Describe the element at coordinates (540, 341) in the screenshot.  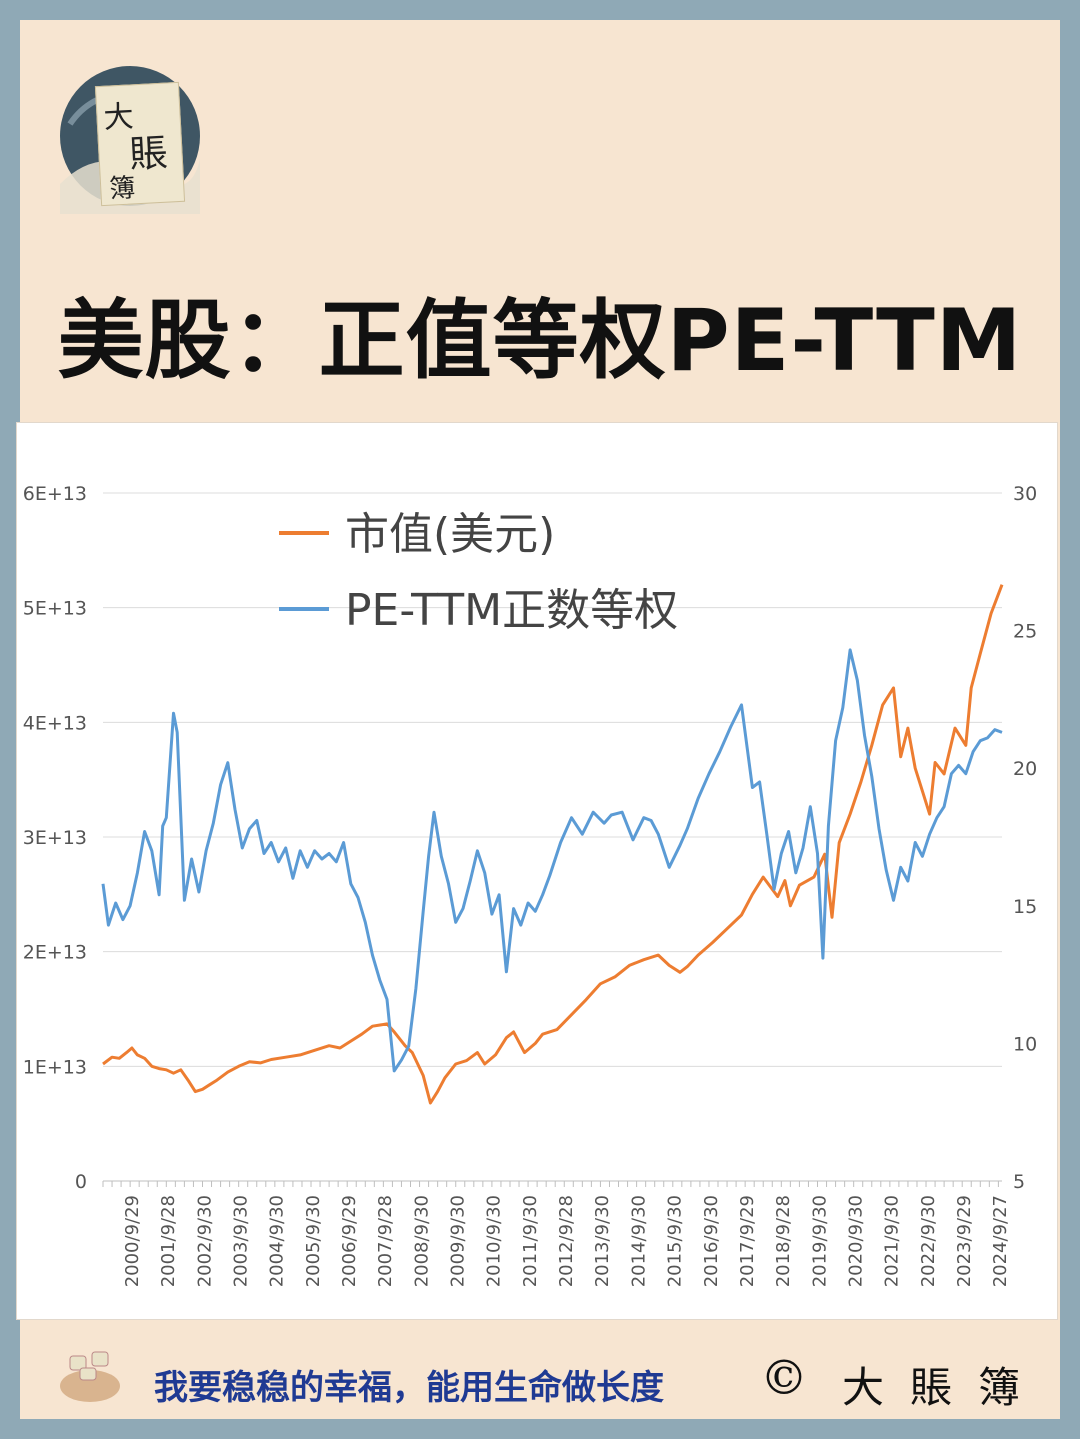
I see `page-title: 美股：正值等权PE-TTM` at that location.